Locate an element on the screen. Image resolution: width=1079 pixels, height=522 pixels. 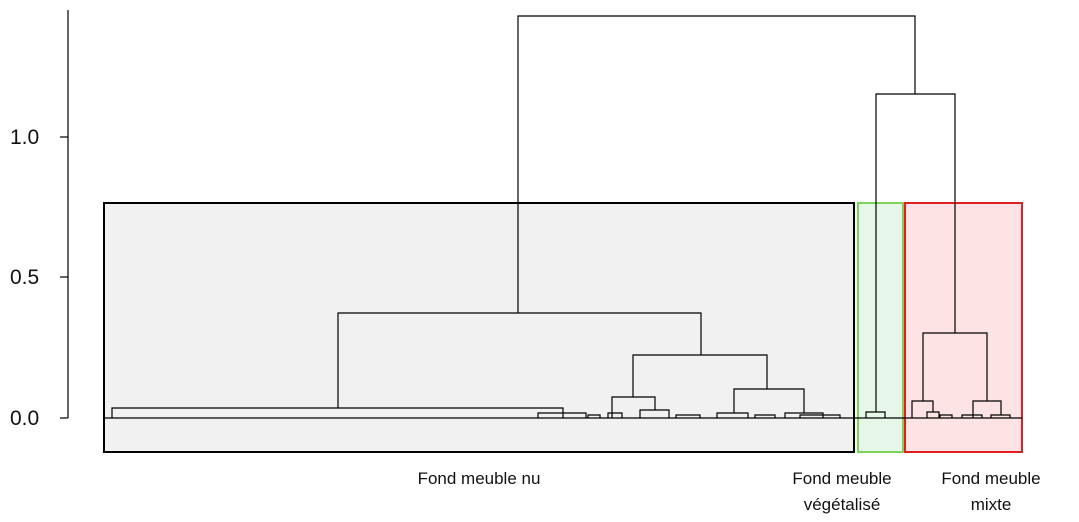
link-mixte-right is located at coordinates (987, 409).